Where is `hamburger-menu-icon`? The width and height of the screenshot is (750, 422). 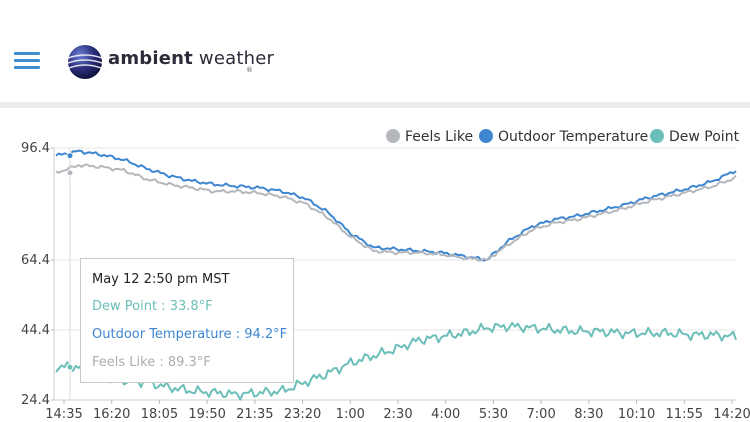 hamburger-menu-icon is located at coordinates (27, 61).